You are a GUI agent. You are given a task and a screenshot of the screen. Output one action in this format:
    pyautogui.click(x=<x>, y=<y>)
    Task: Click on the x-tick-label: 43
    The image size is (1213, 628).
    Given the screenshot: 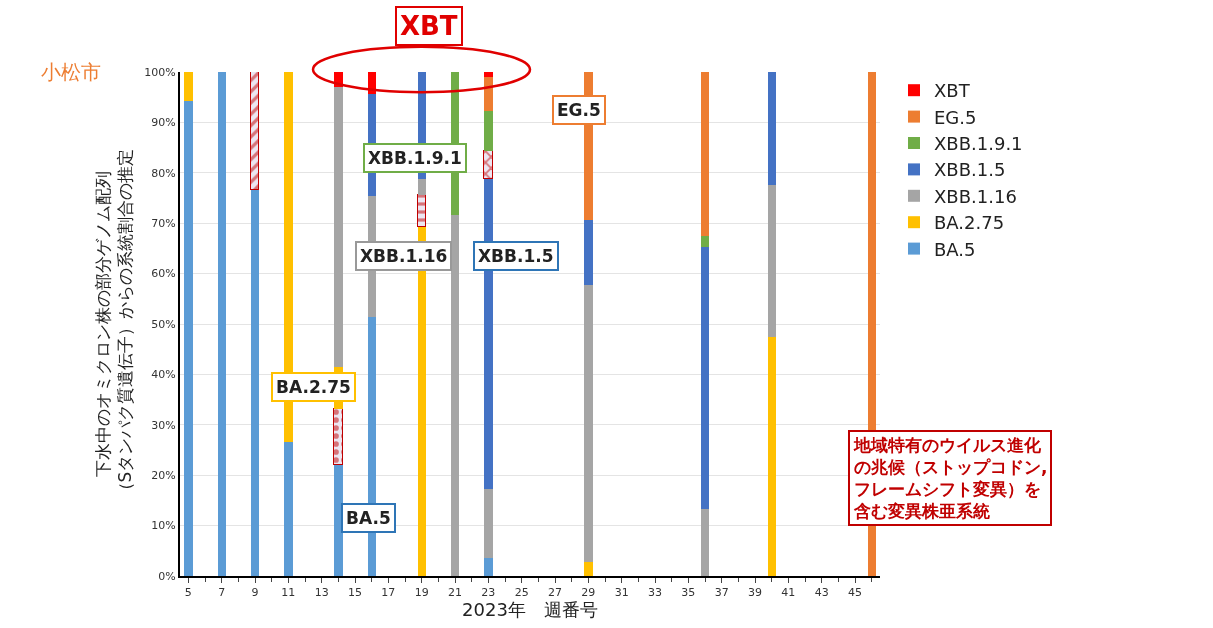 What is the action you would take?
    pyautogui.click(x=821, y=593)
    